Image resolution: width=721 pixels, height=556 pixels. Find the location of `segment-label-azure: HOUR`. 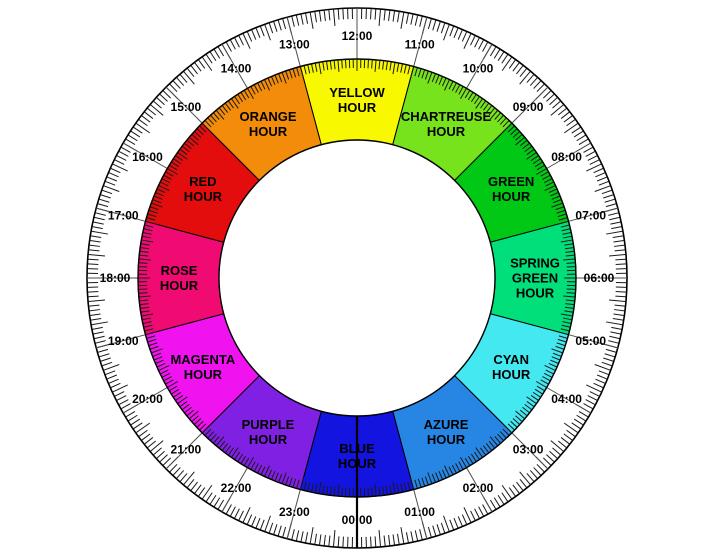

segment-label-azure: HOUR is located at coordinates (446, 439).